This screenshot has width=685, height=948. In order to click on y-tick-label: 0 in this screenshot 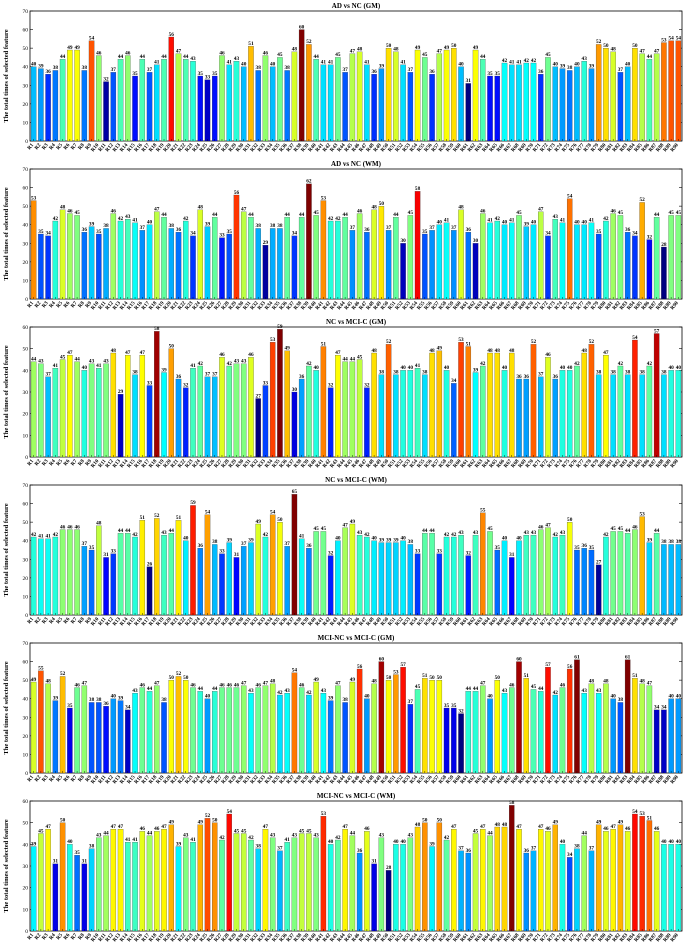, I will do `click(26, 142)`.